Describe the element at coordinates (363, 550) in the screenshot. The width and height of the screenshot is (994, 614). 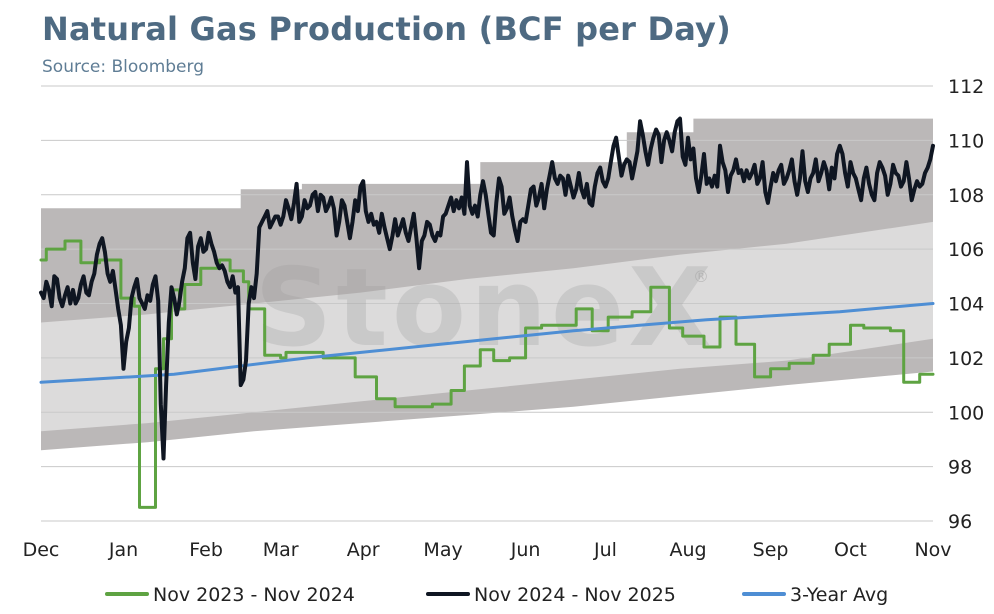
I see `x-tick-label-apr: Apr` at that location.